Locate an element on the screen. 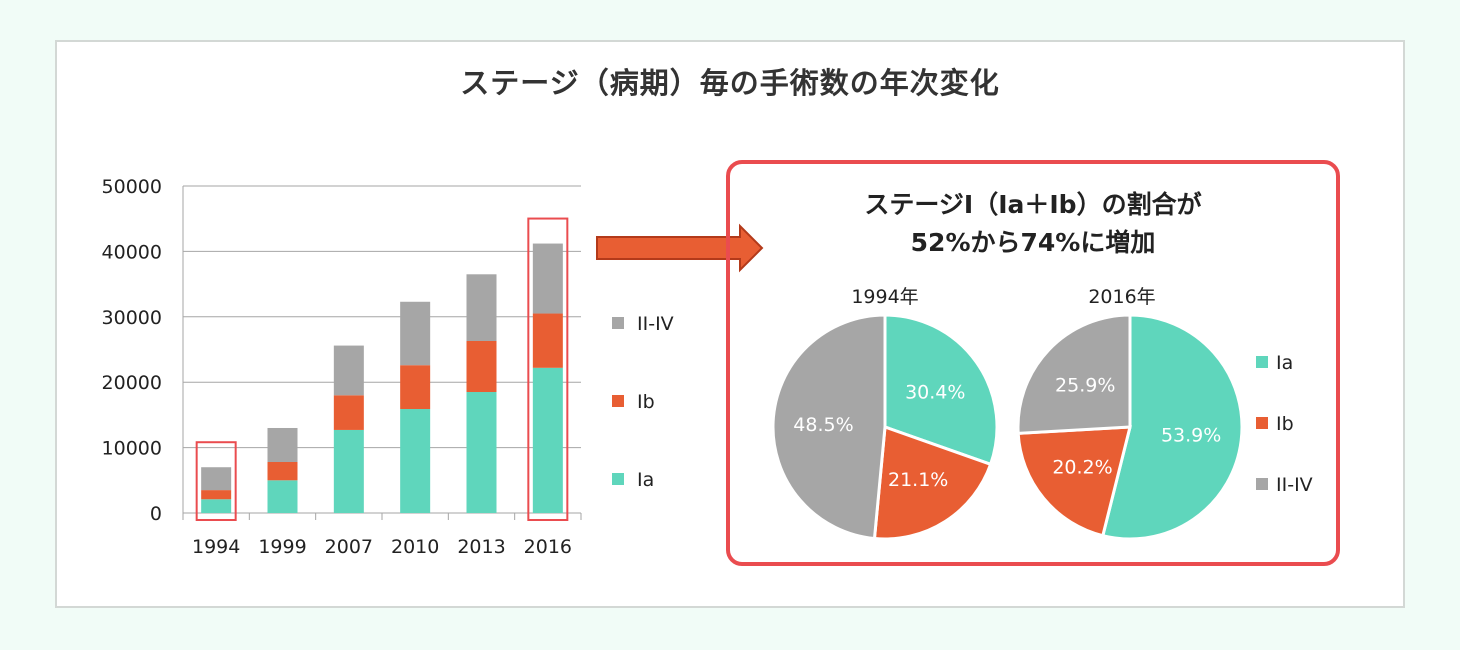 This screenshot has width=1460, height=650. legend-swatch-ib is located at coordinates (618, 401).